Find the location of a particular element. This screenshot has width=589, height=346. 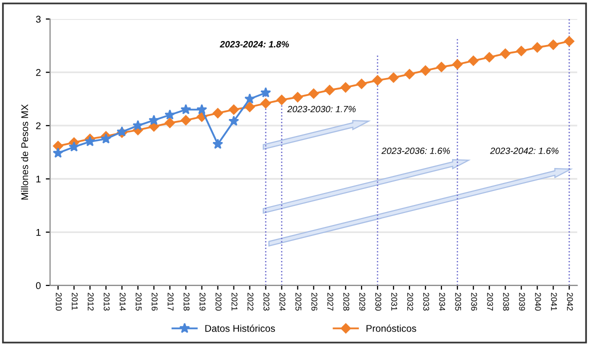

x-tick-label: 2020 is located at coordinates (219, 301).